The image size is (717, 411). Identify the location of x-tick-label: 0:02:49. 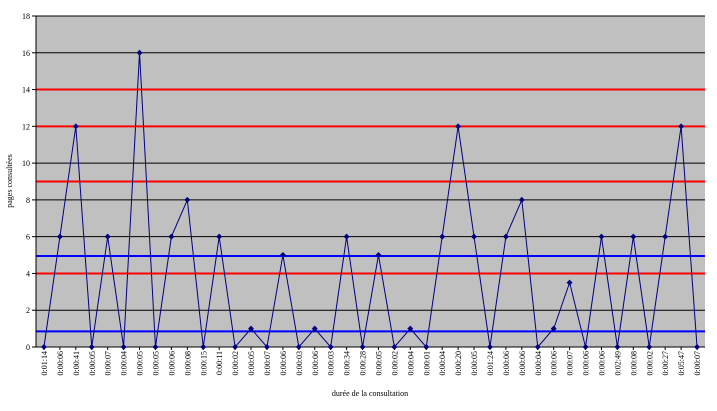
(617, 363).